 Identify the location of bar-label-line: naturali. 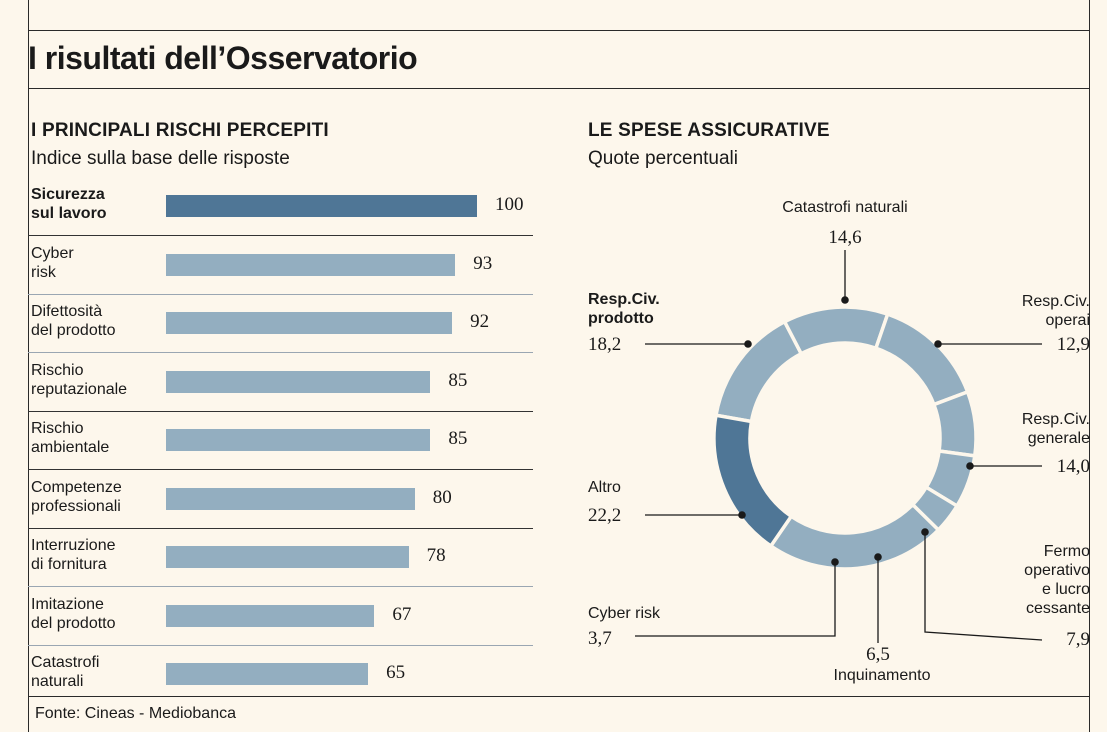
(57, 681).